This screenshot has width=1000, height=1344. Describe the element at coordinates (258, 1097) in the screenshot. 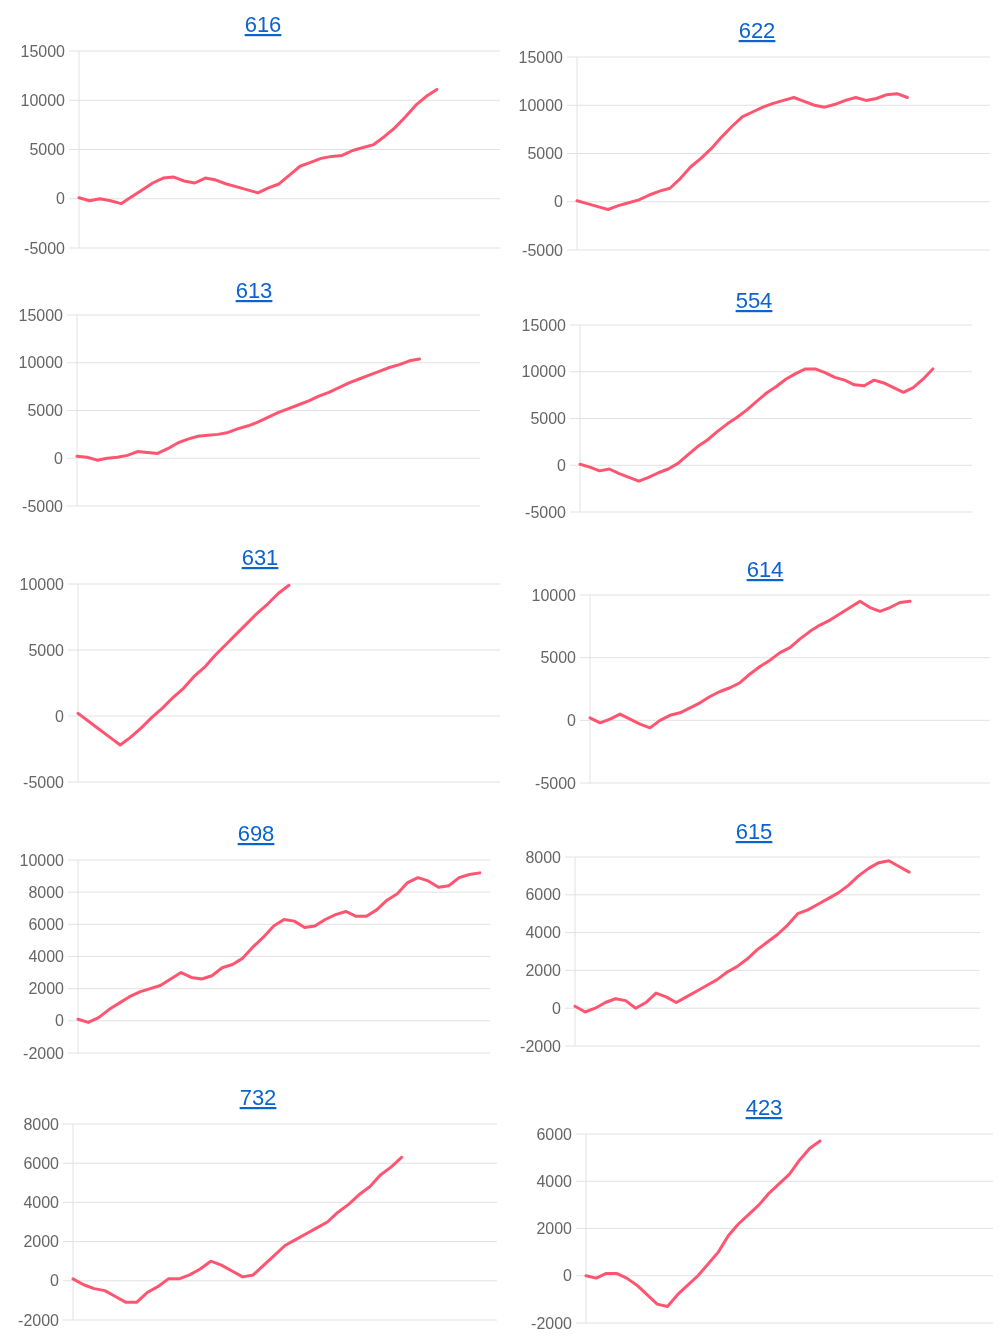

I see `chart-title: 732` at that location.